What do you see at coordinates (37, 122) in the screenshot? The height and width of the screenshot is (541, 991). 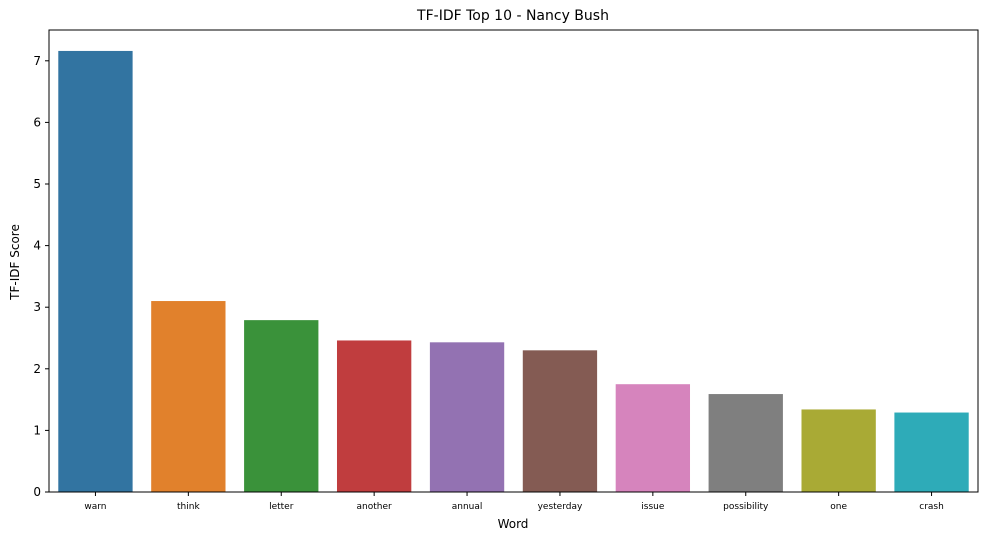 I see `y-tick-label-6: 6` at bounding box center [37, 122].